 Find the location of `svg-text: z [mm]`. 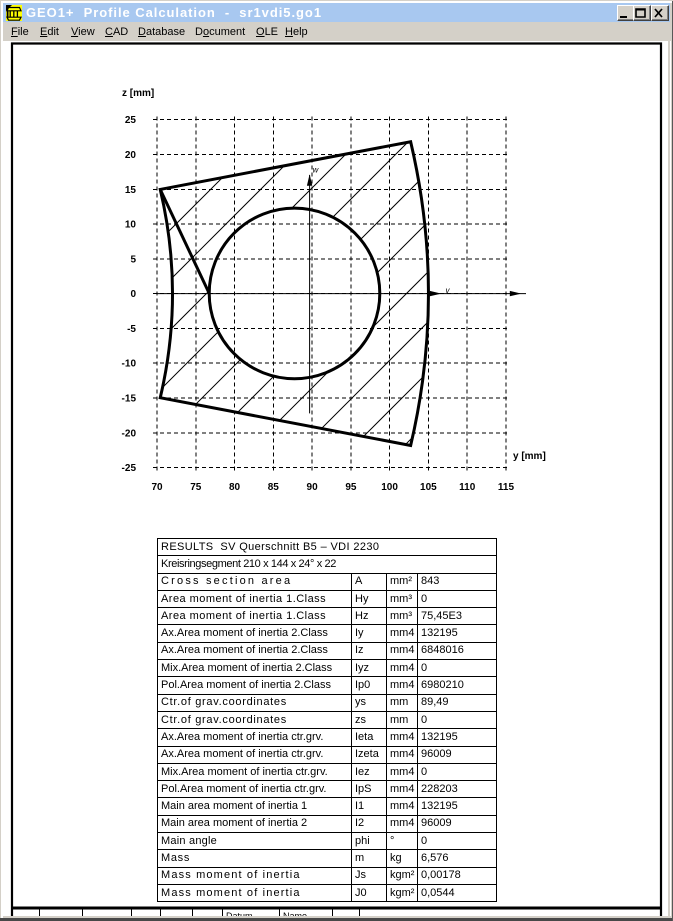

svg-text: z [mm] is located at coordinates (138, 93).